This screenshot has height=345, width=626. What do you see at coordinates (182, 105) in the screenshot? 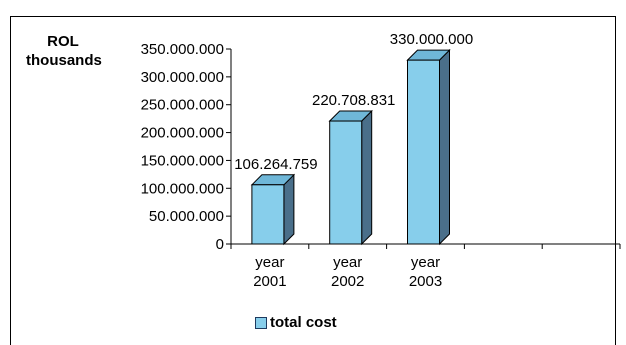
I see `y-tick-label: 250.000.000` at bounding box center [182, 105].